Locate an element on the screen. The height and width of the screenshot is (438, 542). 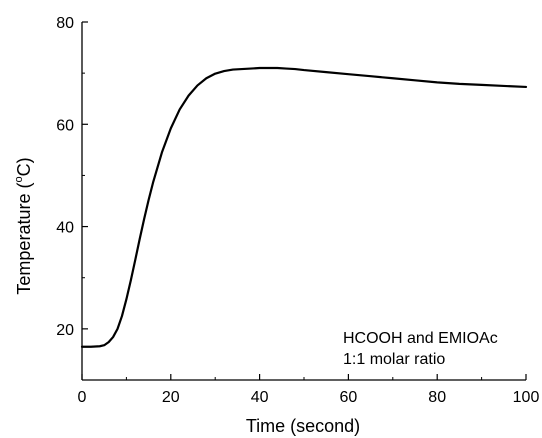
x-axis-title: Time (second) is located at coordinates (303, 426).